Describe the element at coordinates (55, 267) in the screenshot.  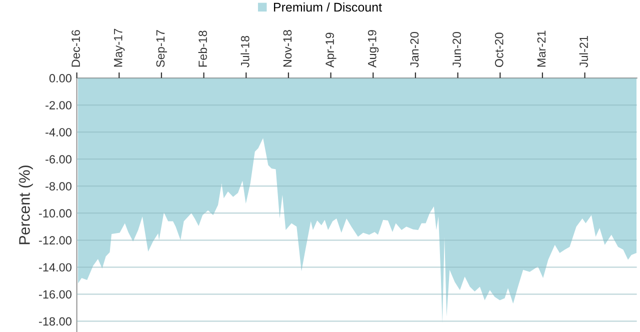
I see `y-tick-label: -14.00` at that location.